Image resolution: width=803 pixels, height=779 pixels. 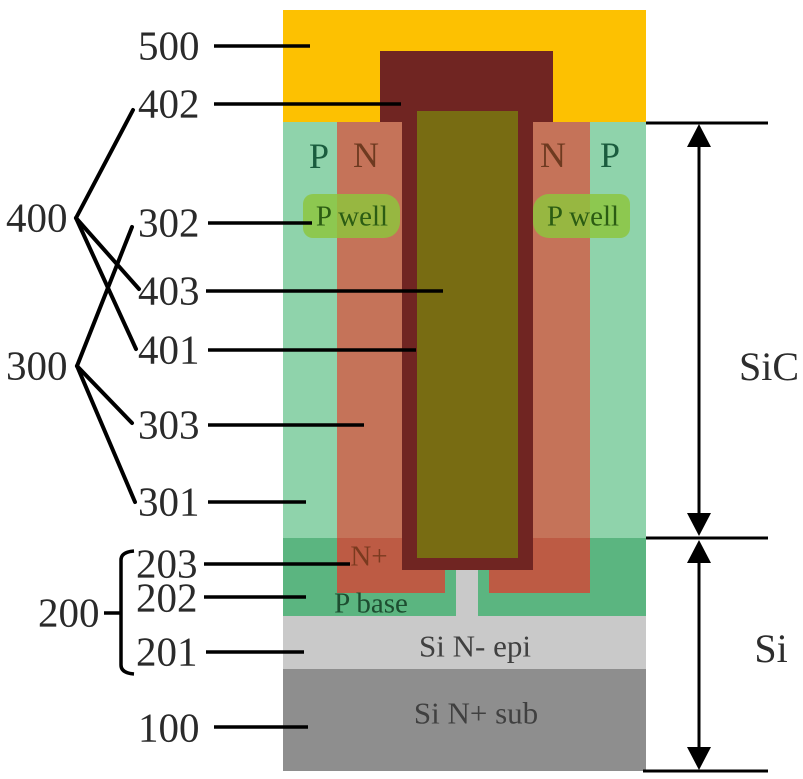 What do you see at coordinates (771, 648) in the screenshot?
I see `si-dimension-label: Si` at bounding box center [771, 648].